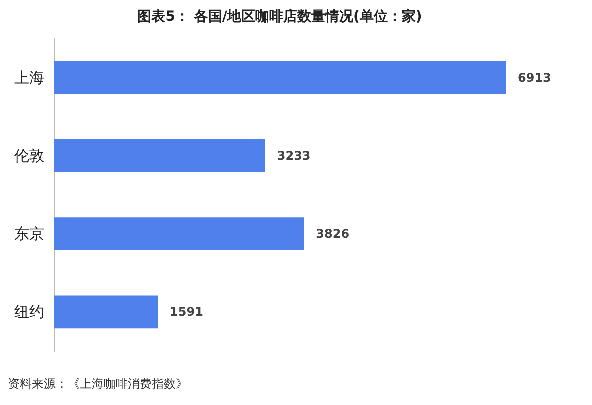 This screenshot has width=592, height=405. What do you see at coordinates (29, 234) in the screenshot?
I see `y-tick-label: 东京` at bounding box center [29, 234].